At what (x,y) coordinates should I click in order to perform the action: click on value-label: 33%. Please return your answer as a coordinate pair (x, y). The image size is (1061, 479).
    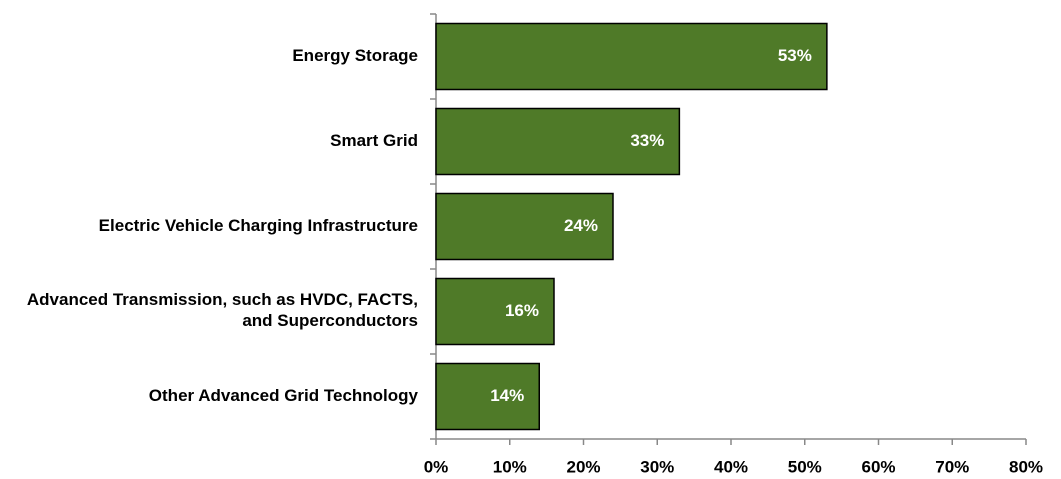
    Looking at the image, I should click on (647, 140).